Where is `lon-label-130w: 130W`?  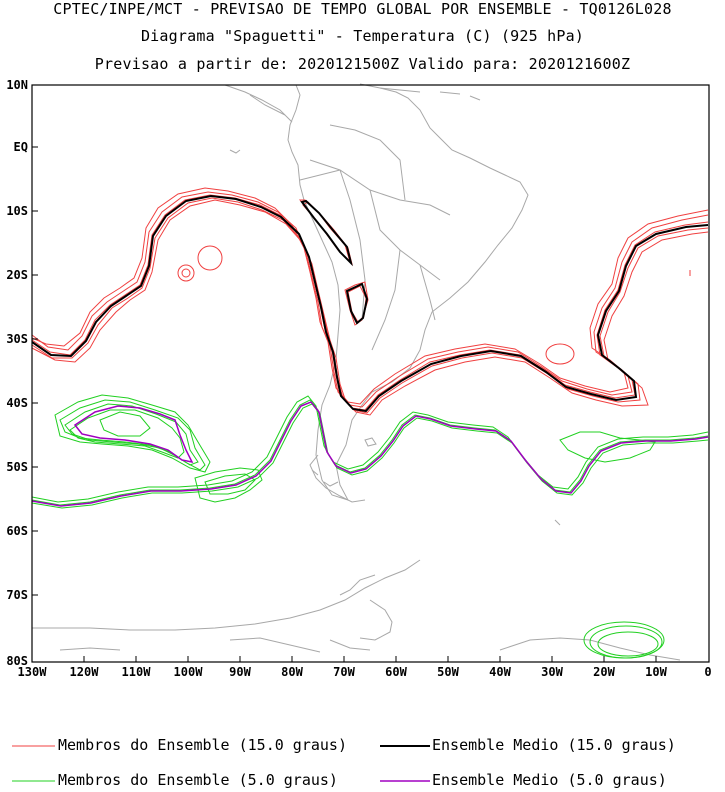
lon-label-130w: 130W is located at coordinates (32, 672).